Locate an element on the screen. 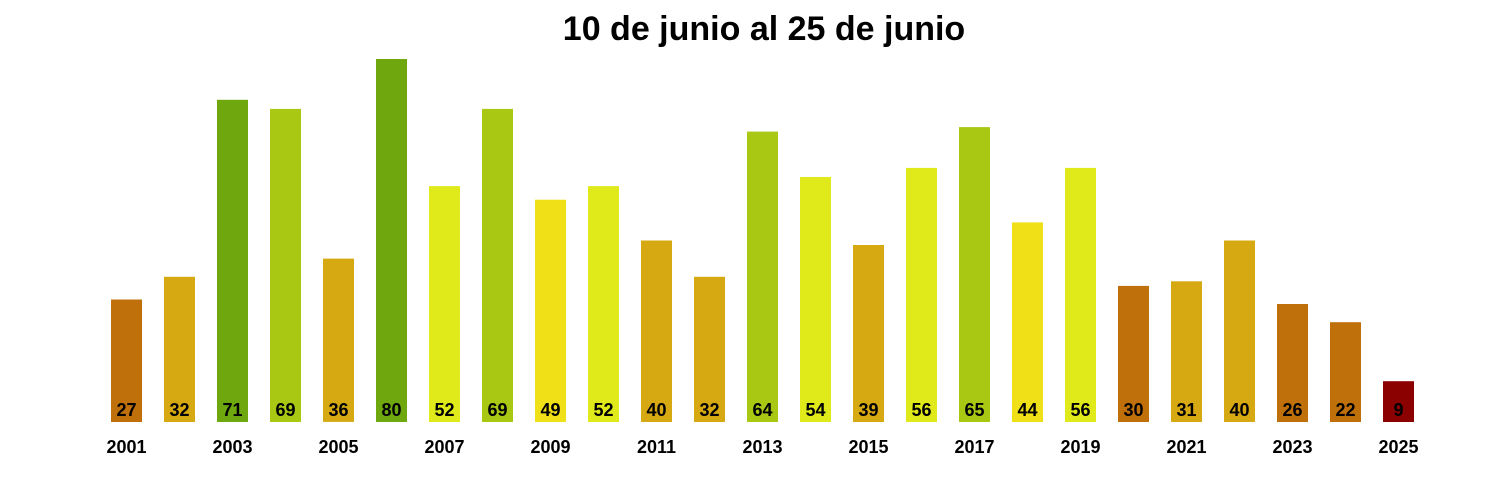  x-tick-label-2005: 2005 is located at coordinates (338, 447).